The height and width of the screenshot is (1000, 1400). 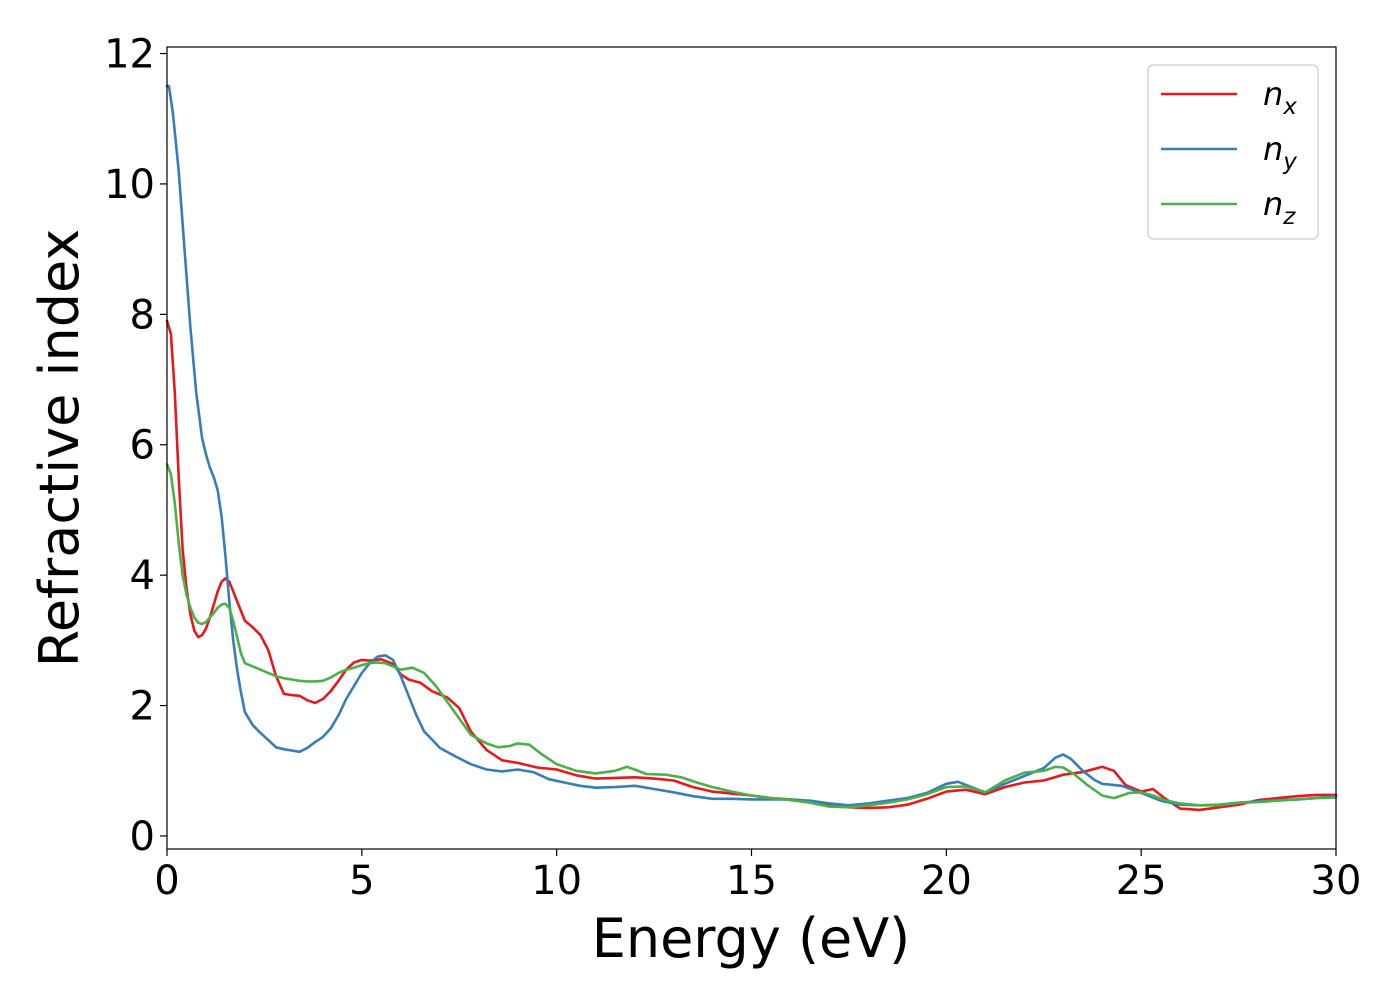 What do you see at coordinates (361, 881) in the screenshot?
I see `x-tick-label: 5` at bounding box center [361, 881].